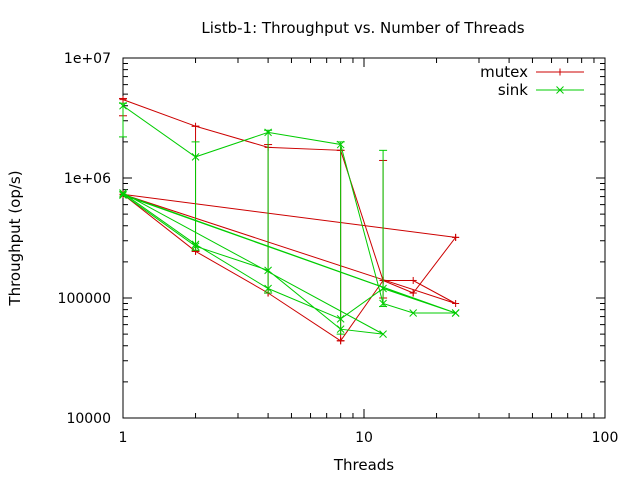 This screenshot has height=480, width=640. What do you see at coordinates (513, 90) in the screenshot?
I see `legend-label: sink` at bounding box center [513, 90].